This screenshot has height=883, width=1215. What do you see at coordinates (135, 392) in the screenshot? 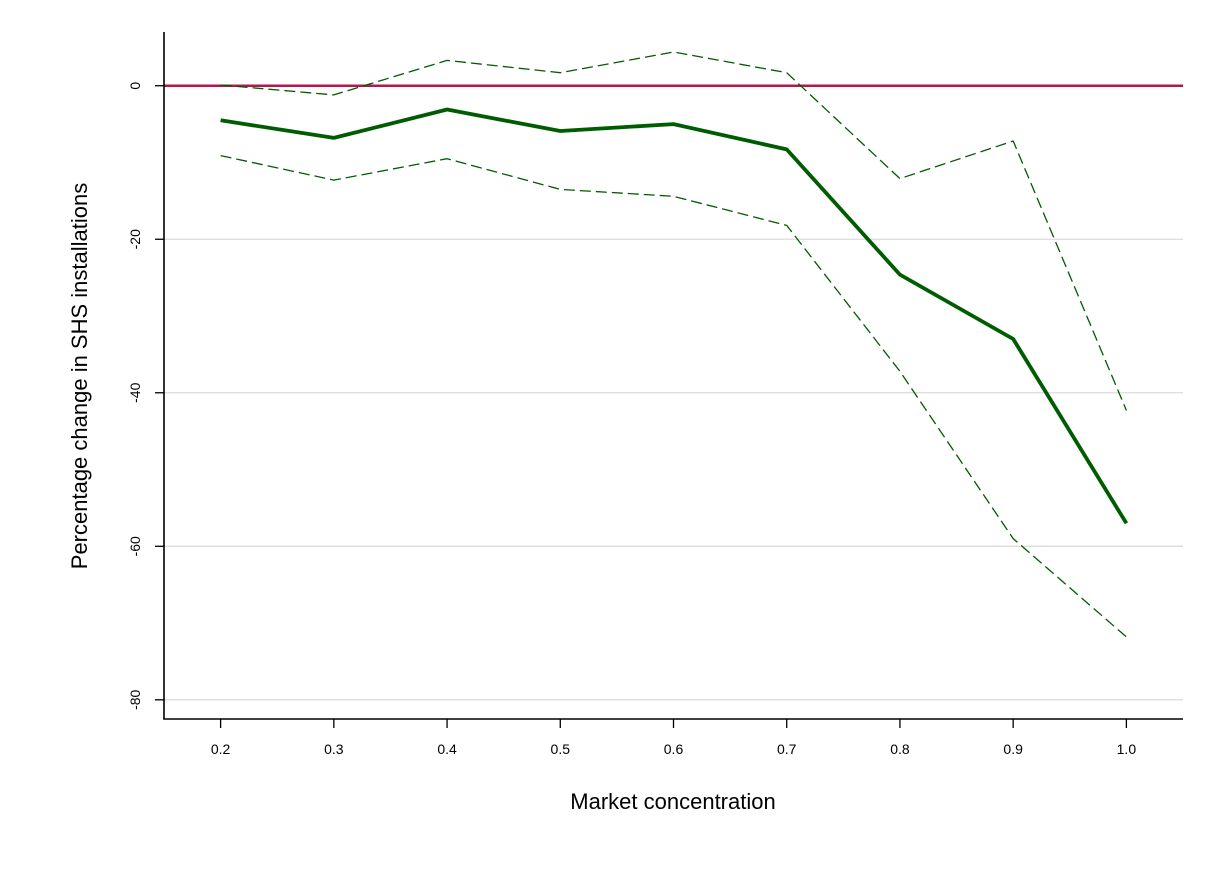
I see `y-tick-label: -40` at bounding box center [135, 392].